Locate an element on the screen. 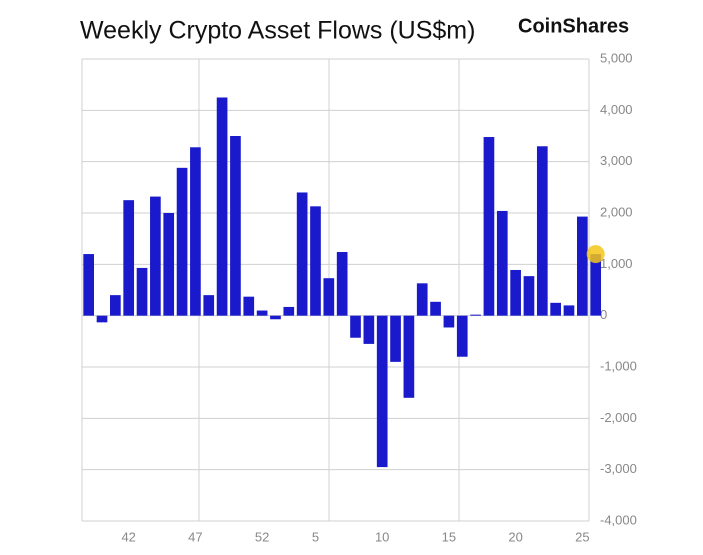 The width and height of the screenshot is (703, 555). x-tick-label: 52 is located at coordinates (262, 536).